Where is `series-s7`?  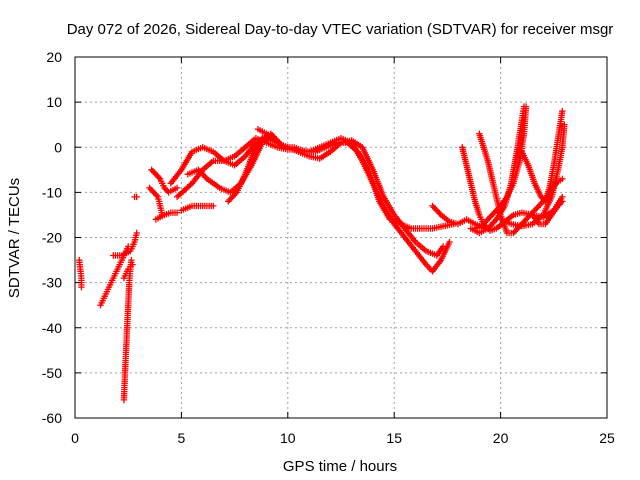 series-s7 is located at coordinates (156, 201).